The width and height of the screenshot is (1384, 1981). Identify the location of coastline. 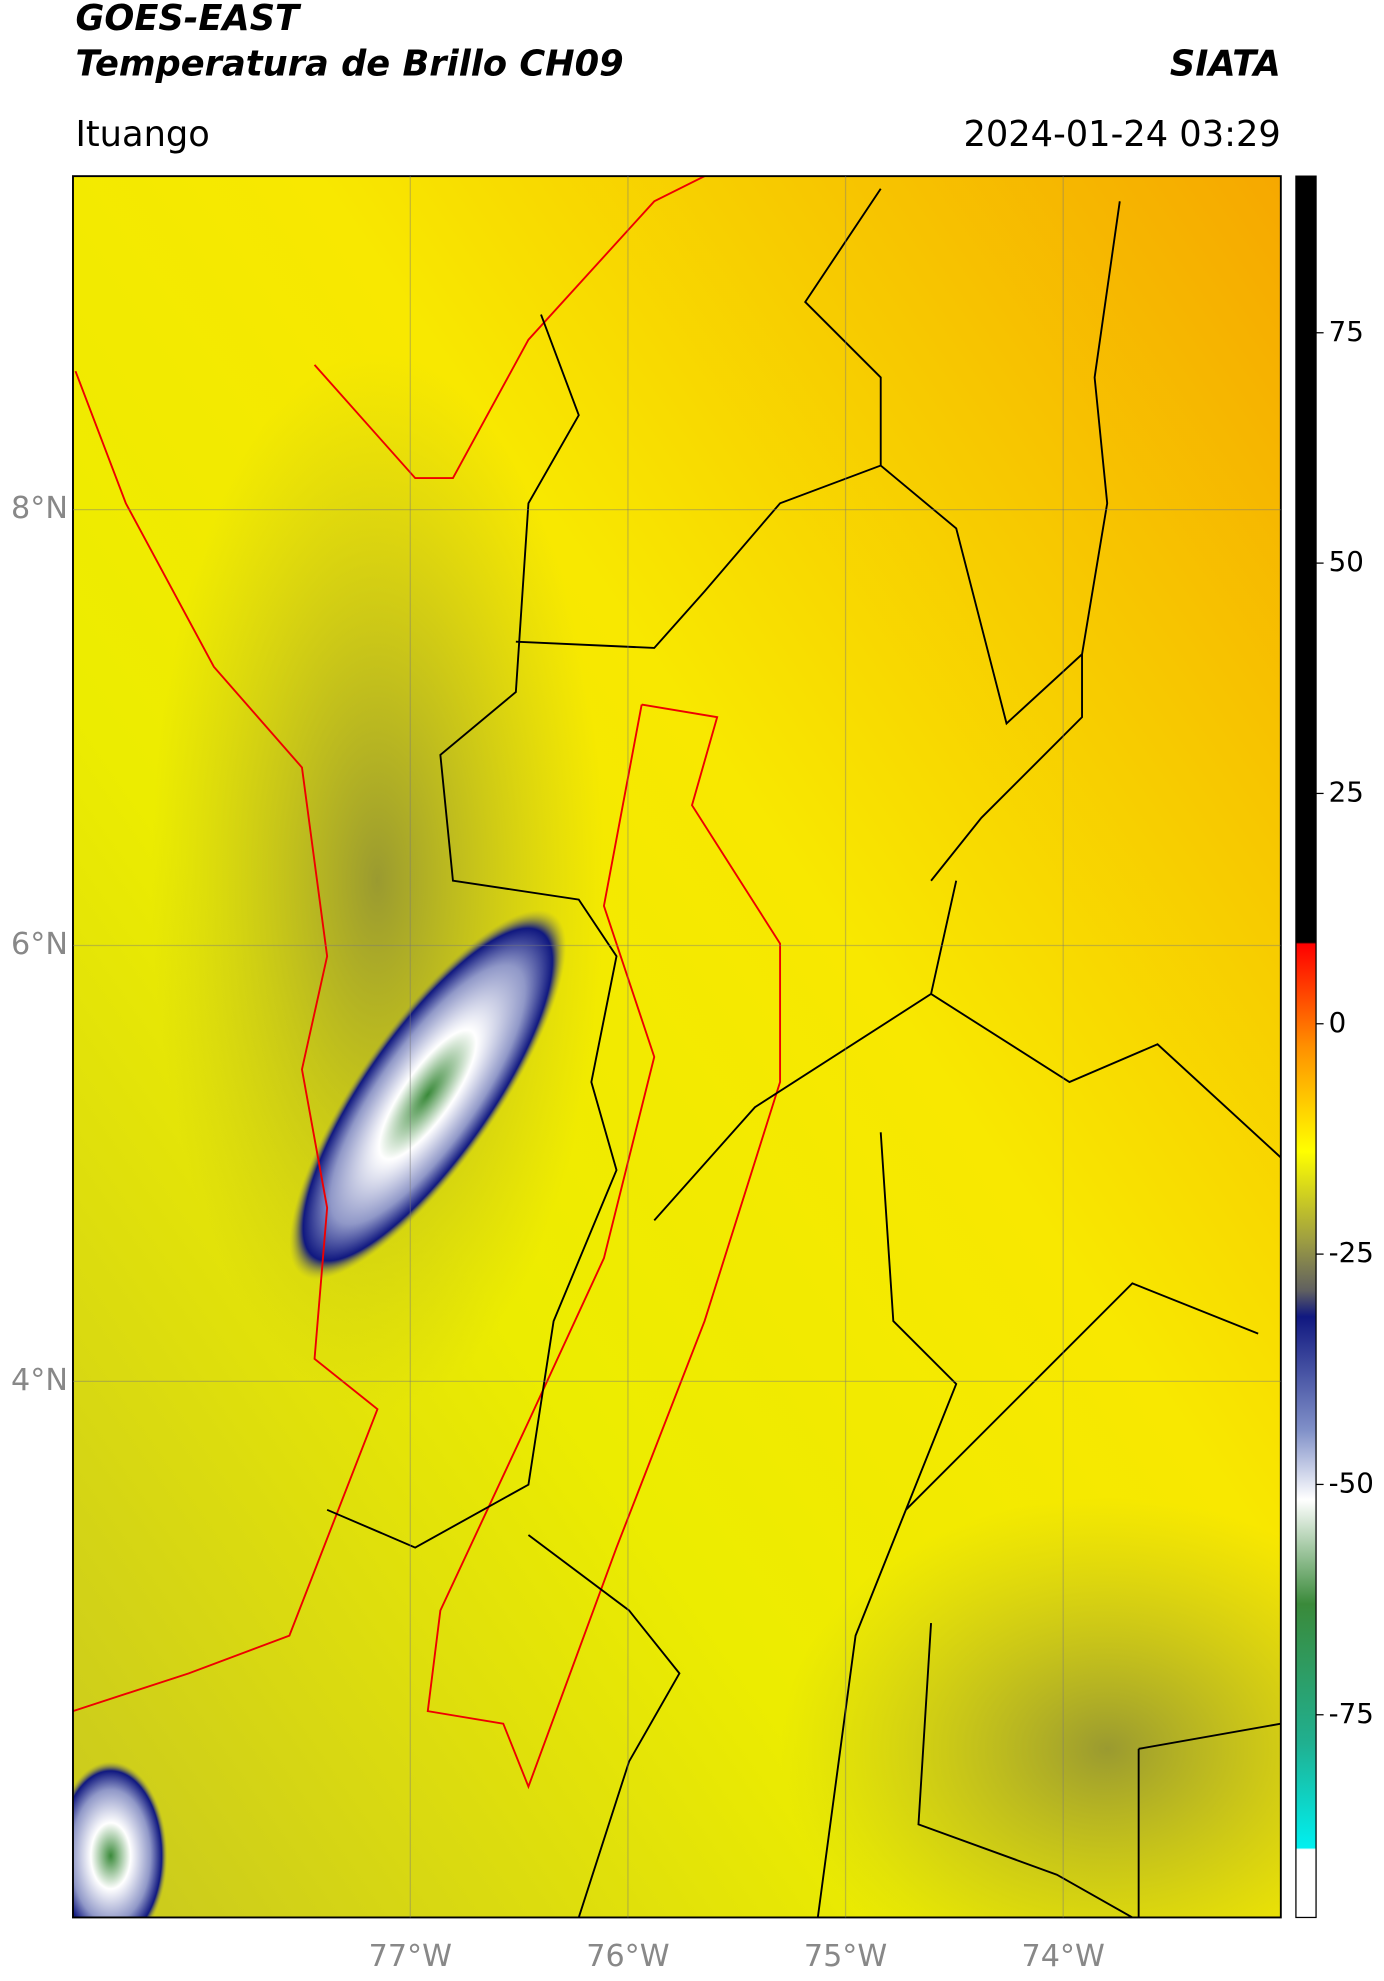
(509, 328).